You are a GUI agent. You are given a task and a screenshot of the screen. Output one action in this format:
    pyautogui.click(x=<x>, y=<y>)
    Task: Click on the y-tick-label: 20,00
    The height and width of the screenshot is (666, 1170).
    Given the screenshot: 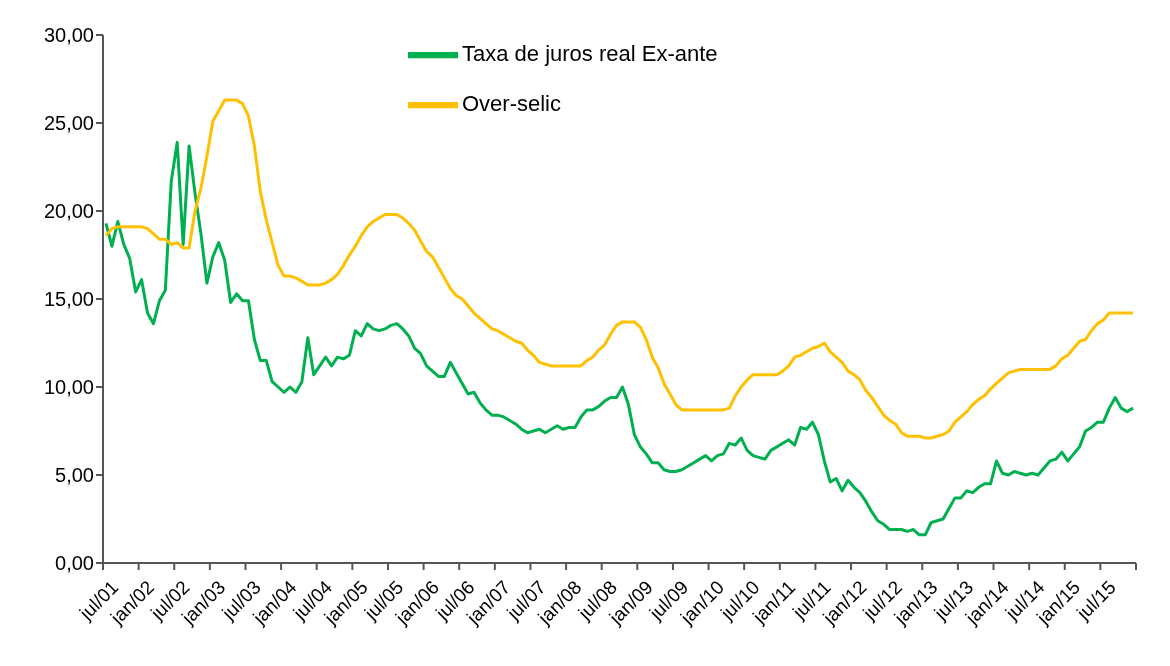 What is the action you would take?
    pyautogui.click(x=68, y=211)
    